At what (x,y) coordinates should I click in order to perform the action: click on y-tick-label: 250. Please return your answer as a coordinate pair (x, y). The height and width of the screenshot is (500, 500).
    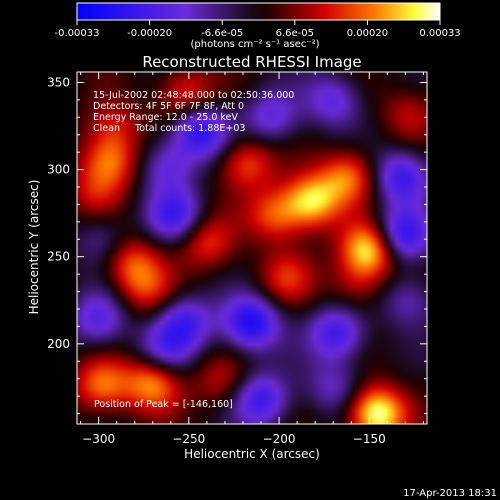
    Looking at the image, I should click on (58, 257).